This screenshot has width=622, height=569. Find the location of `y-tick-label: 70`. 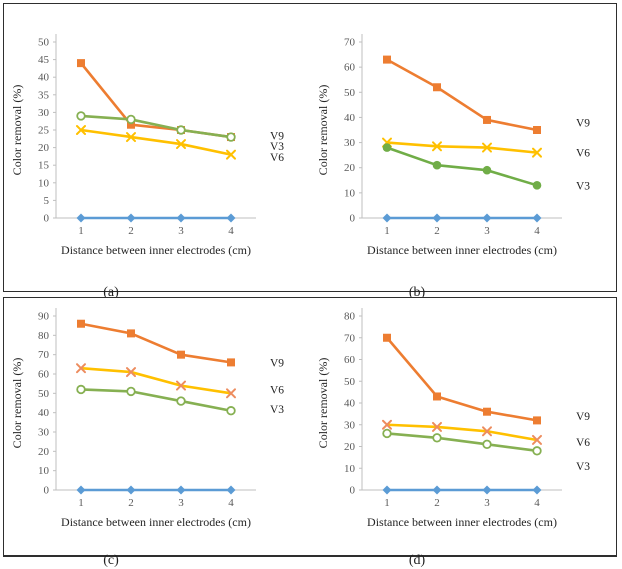

y-tick-label: 70 is located at coordinates (44, 355).